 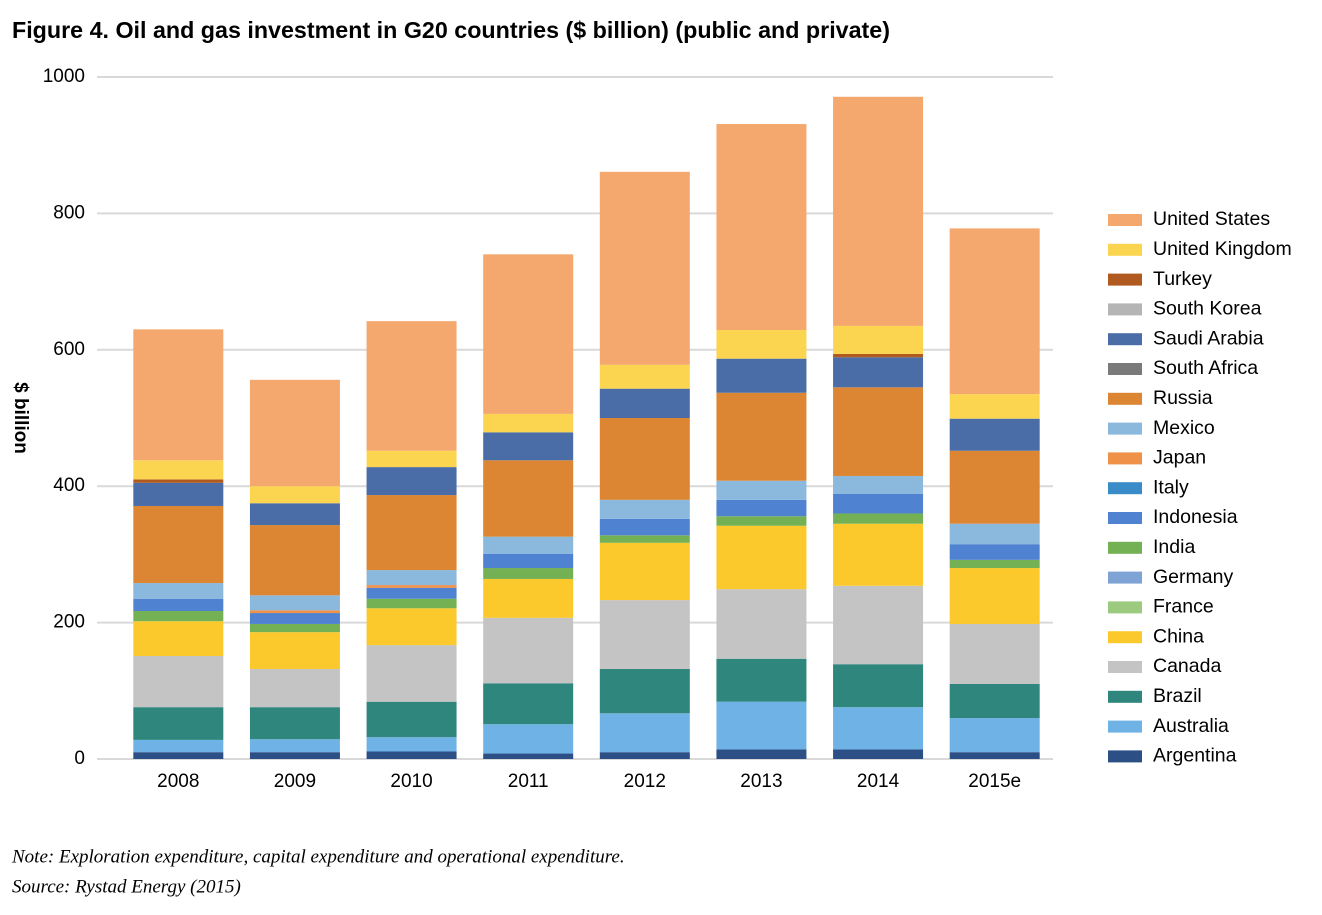 What do you see at coordinates (411, 781) in the screenshot?
I see `x-tick-label: 2010` at bounding box center [411, 781].